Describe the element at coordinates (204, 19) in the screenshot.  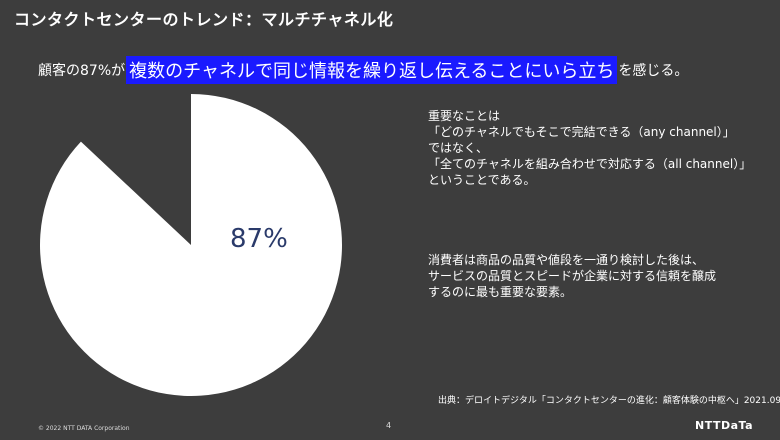
I see `slide-title: コンタクトセンターのトレンド：マルチチャネル化` at that location.